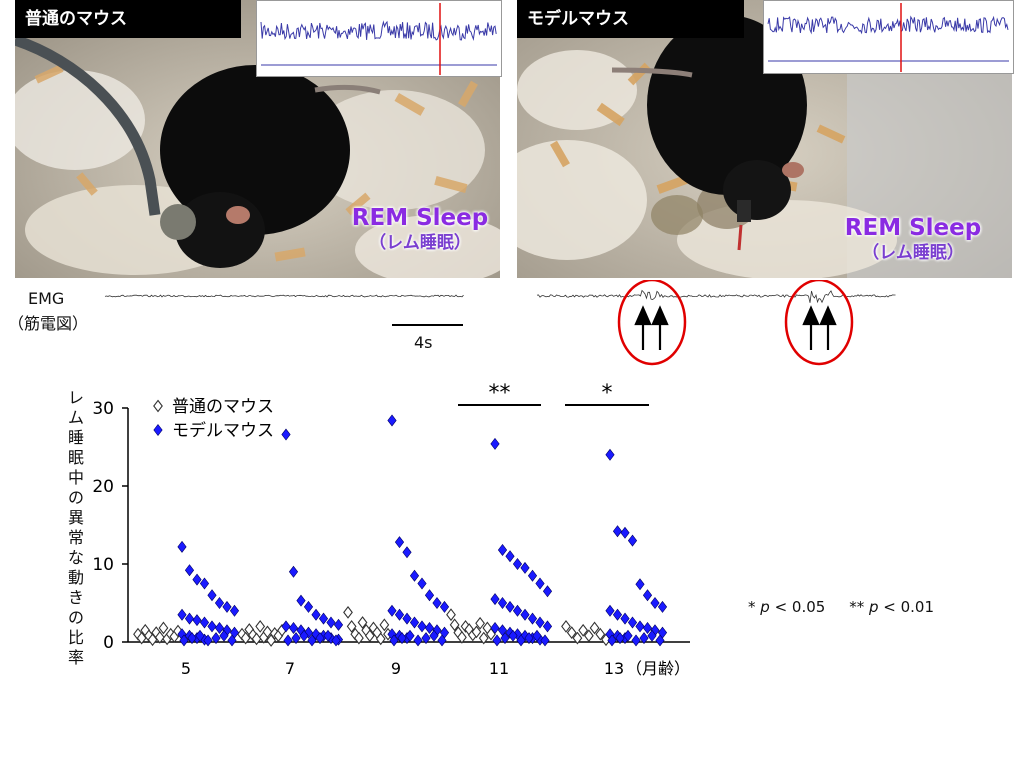  Describe the element at coordinates (290, 668) in the screenshot. I see `x-tick-label: 7` at that location.